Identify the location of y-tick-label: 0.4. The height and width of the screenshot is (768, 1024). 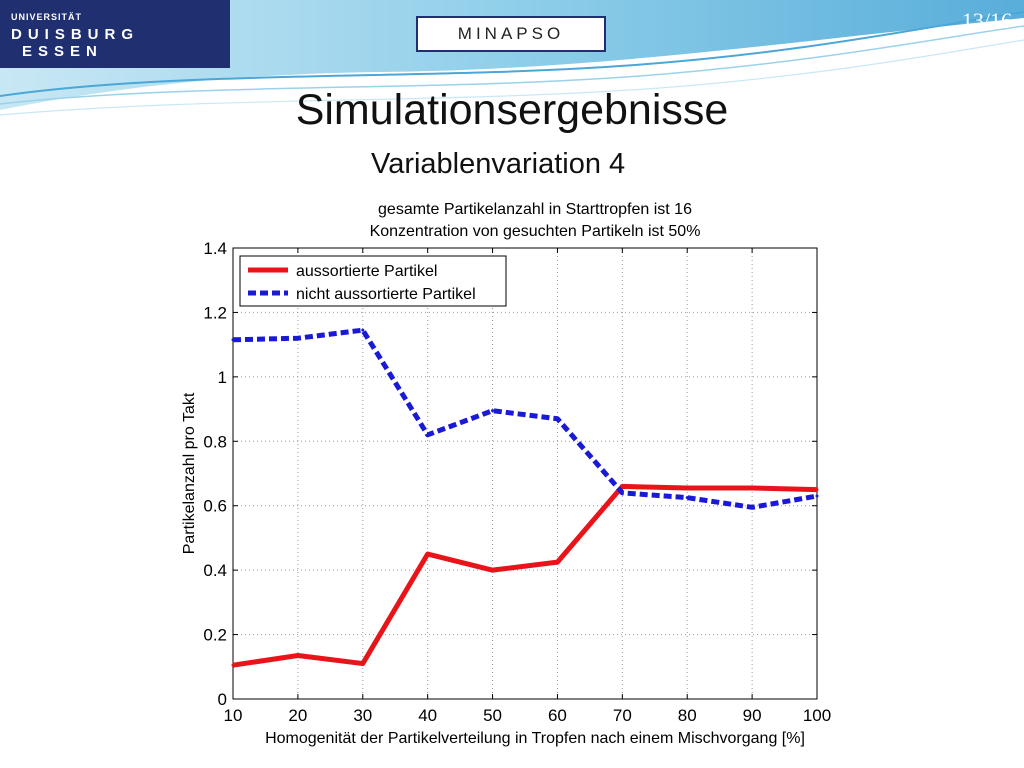
(215, 570).